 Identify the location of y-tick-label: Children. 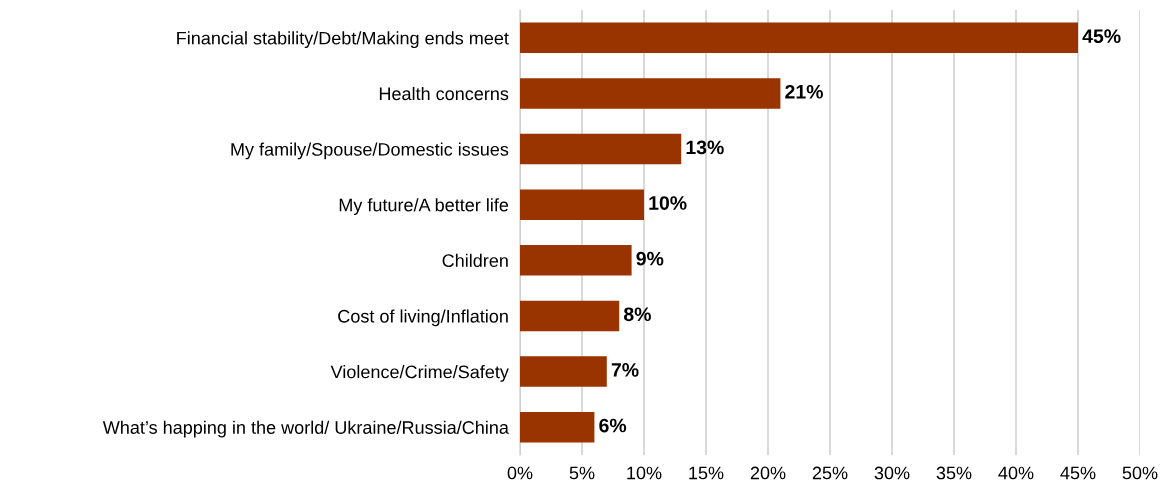
(475, 260).